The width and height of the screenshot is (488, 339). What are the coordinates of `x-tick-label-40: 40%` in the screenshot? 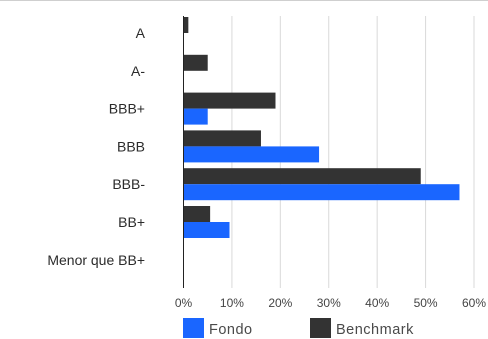 It's located at (377, 303).